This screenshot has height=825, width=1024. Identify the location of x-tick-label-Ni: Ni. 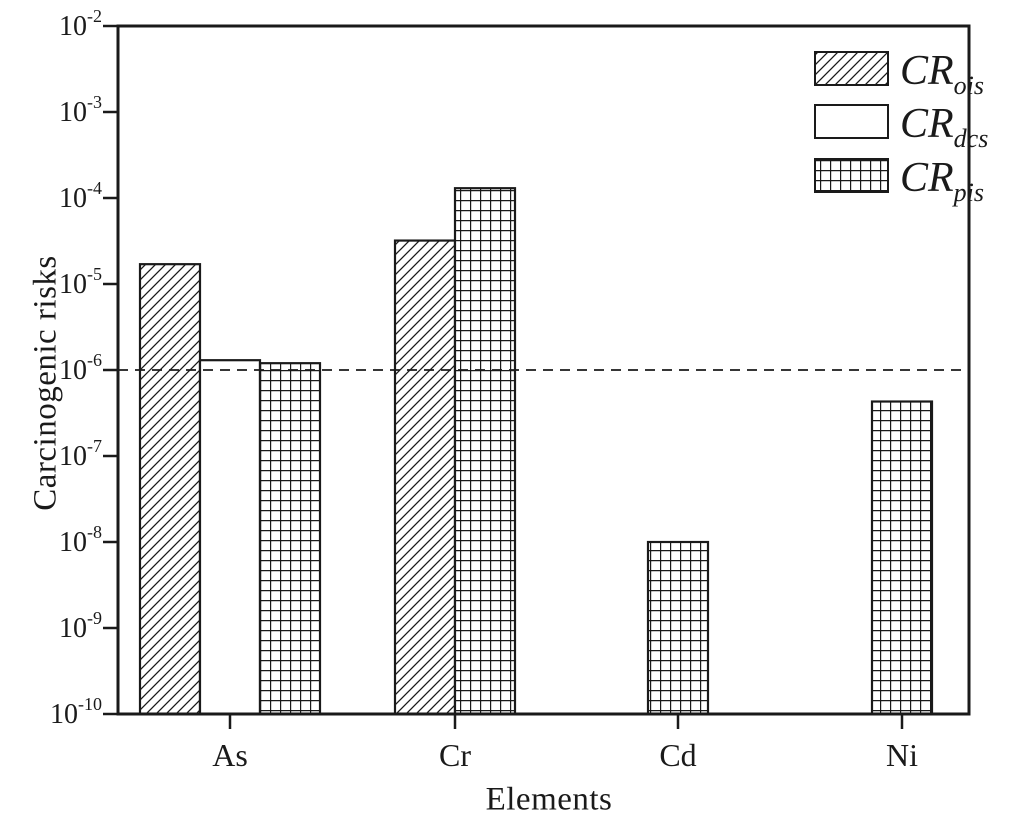
(902, 755).